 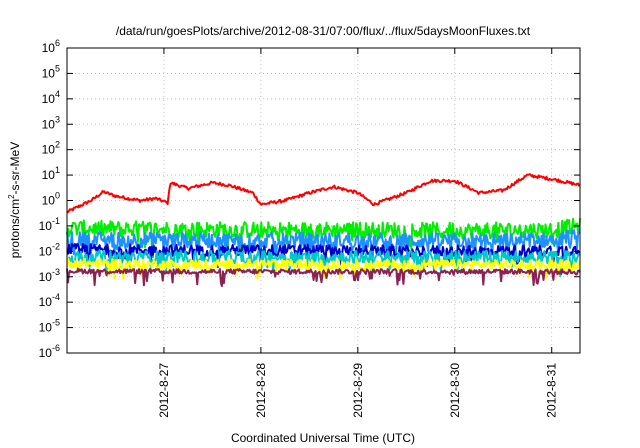 I want to click on y-tick-exponent: -3, so click(x=56, y=272).